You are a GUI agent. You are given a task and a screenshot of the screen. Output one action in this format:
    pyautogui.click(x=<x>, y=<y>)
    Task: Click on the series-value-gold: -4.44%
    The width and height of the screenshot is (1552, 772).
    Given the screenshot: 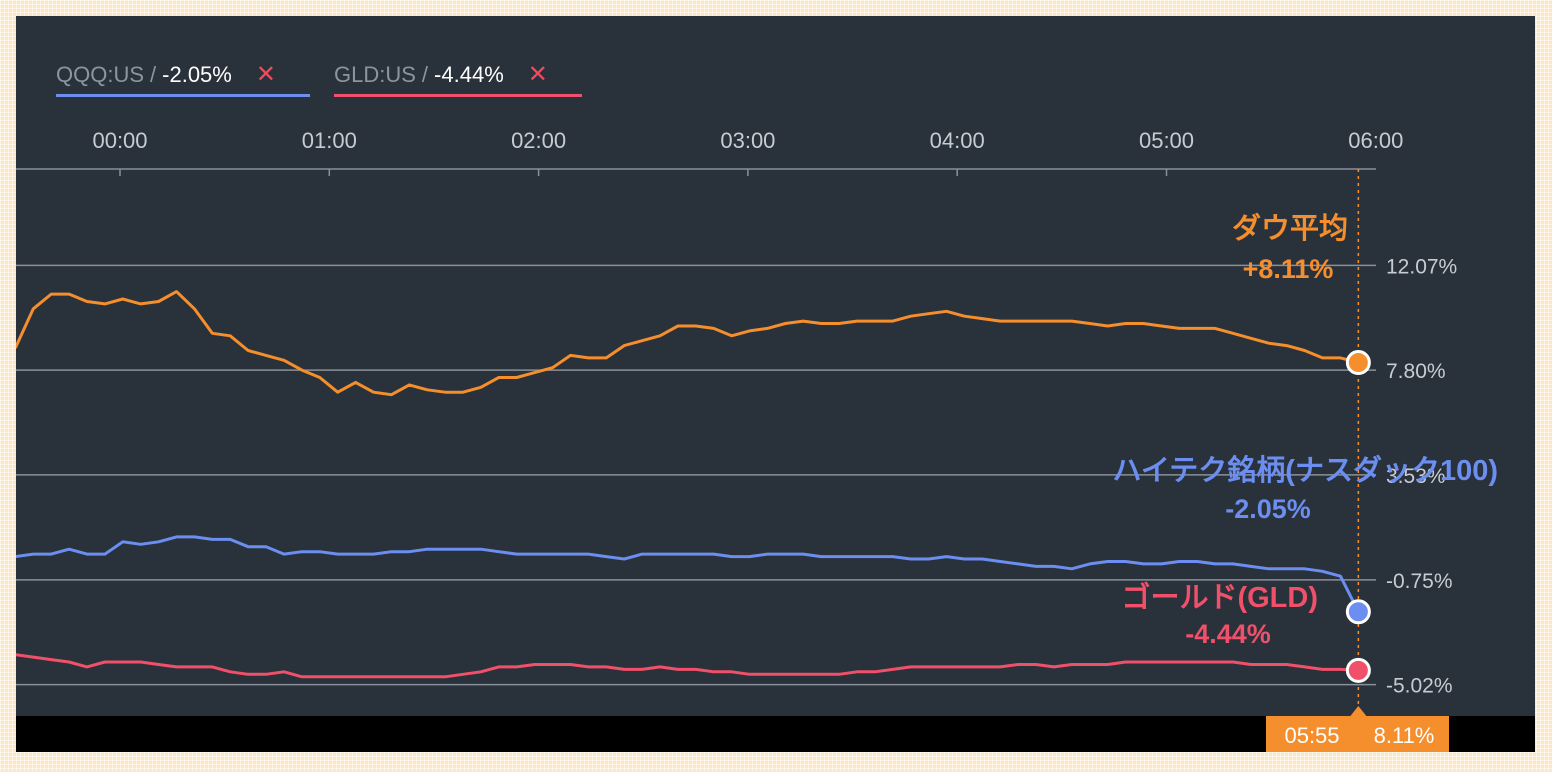 What is the action you would take?
    pyautogui.click(x=1228, y=634)
    